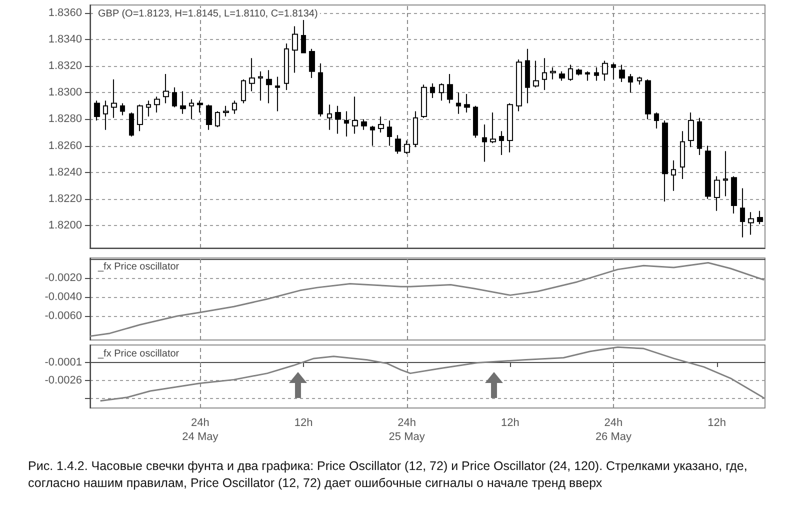  Describe the element at coordinates (63, 362) in the screenshot. I see `y-tick-label: -0.0001` at that location.